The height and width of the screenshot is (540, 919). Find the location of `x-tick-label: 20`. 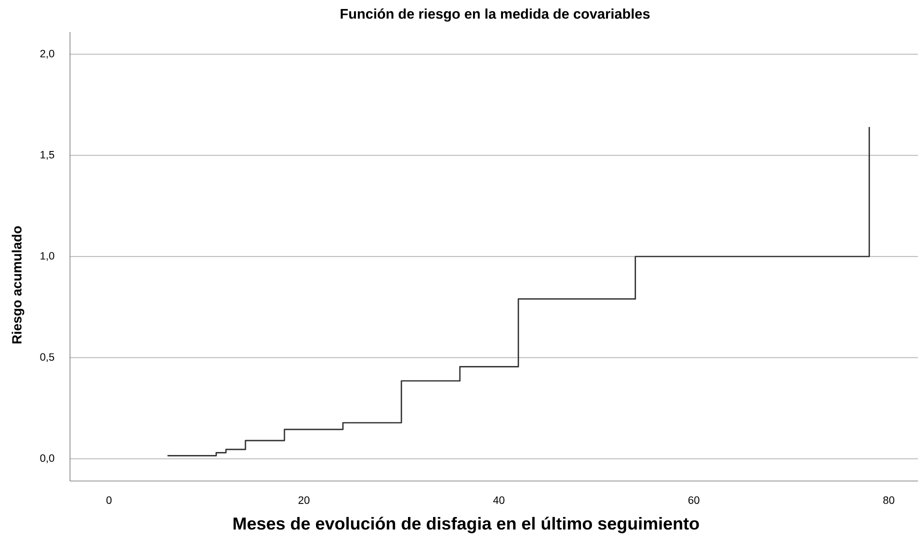

x-tick-label: 20 is located at coordinates (304, 500).